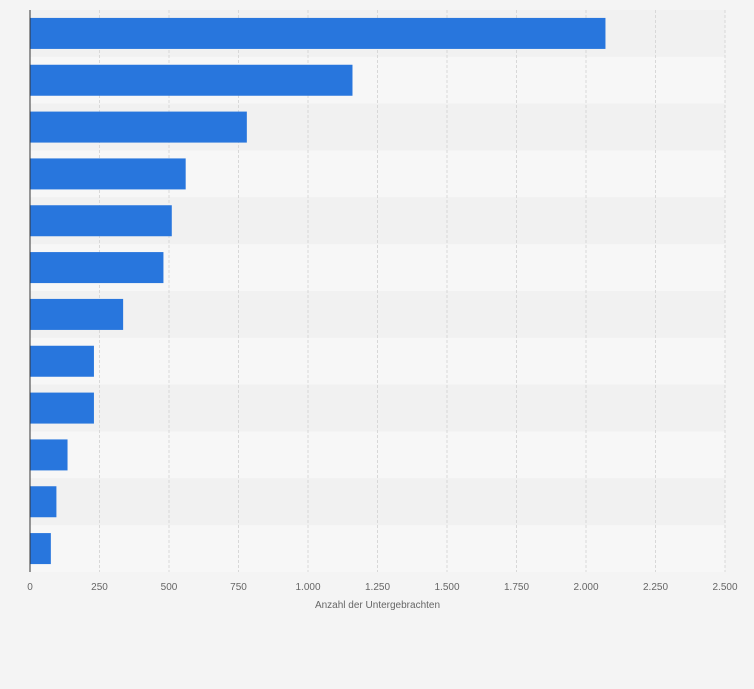 The height and width of the screenshot is (689, 754). Describe the element at coordinates (585, 587) in the screenshot. I see `x-tick-label: 2.000` at that location.